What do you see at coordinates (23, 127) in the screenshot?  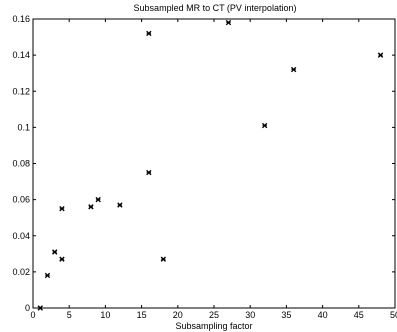 I see `y-tick-label: 0.1` at bounding box center [23, 127].